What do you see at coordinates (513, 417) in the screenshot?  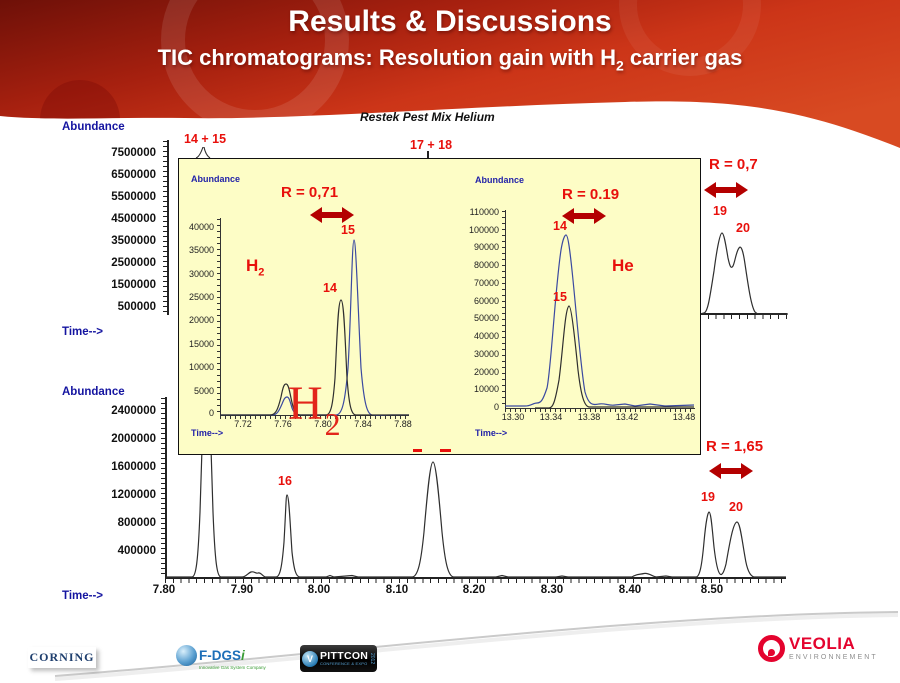 I see `inset-he-x-tick: 13.30` at bounding box center [513, 417].